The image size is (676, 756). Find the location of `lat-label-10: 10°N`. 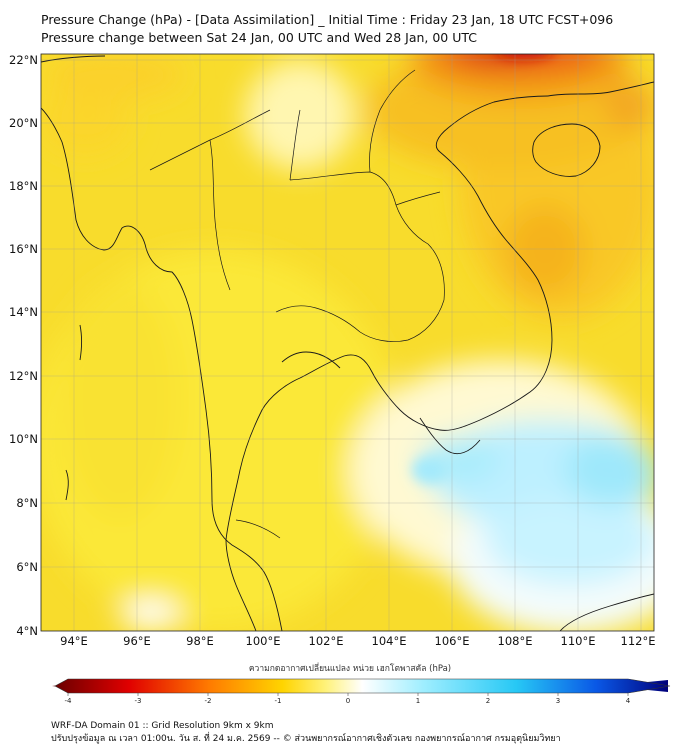

lat-label-10: 10°N is located at coordinates (23, 439).